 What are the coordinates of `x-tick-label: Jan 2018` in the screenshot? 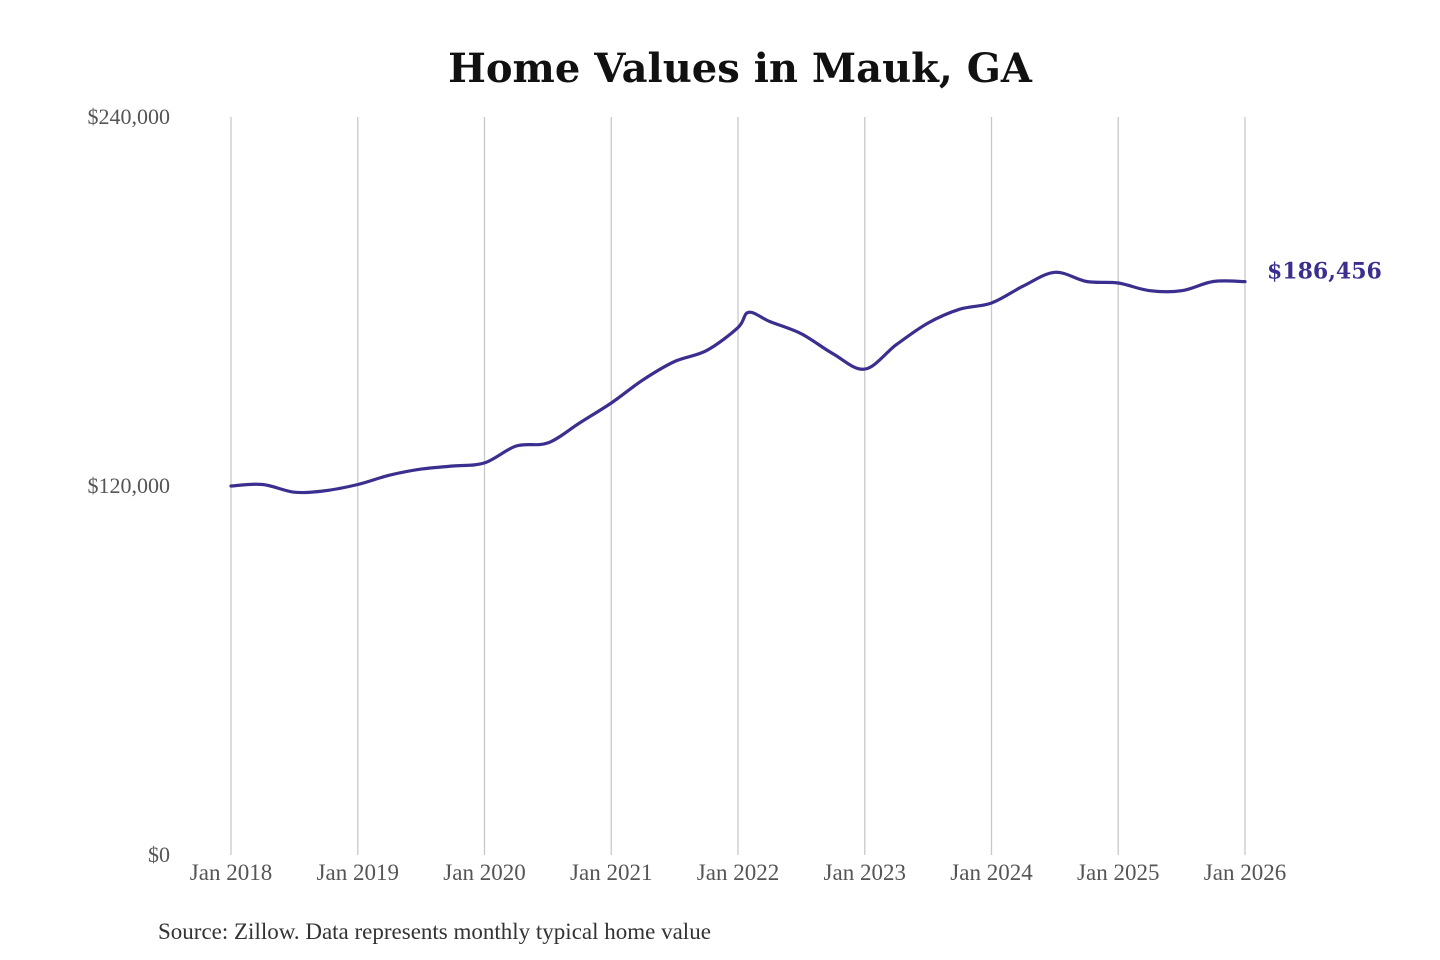 It's located at (231, 872).